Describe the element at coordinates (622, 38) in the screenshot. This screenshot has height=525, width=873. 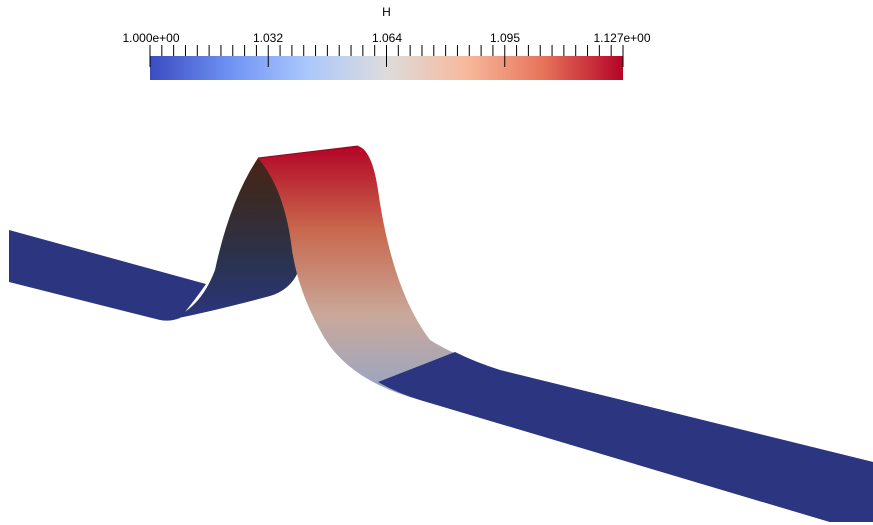
I see `colorbar-label-max: 1.127e+00` at that location.